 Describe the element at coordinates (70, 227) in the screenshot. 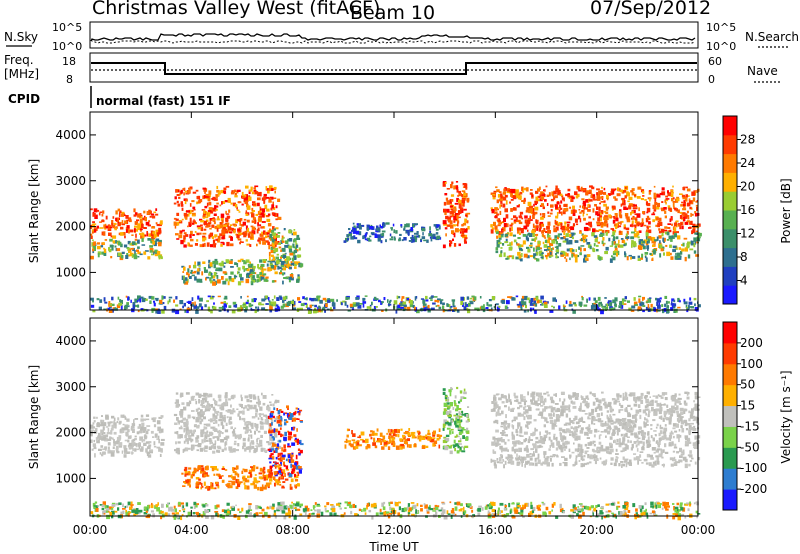

I see `ytick-label: 2000` at that location.